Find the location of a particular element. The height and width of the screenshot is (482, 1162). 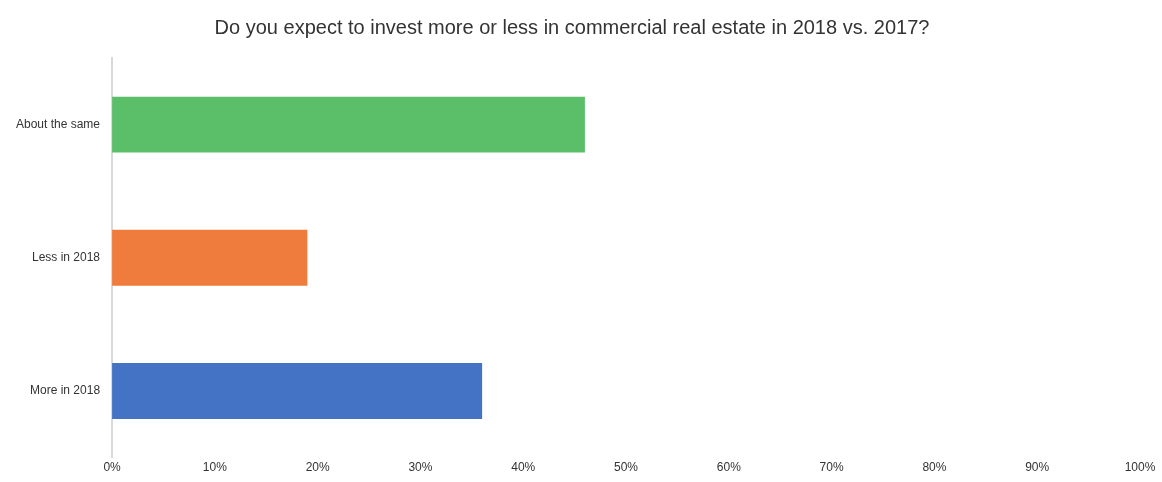

x-tick-label: 40% is located at coordinates (523, 467).